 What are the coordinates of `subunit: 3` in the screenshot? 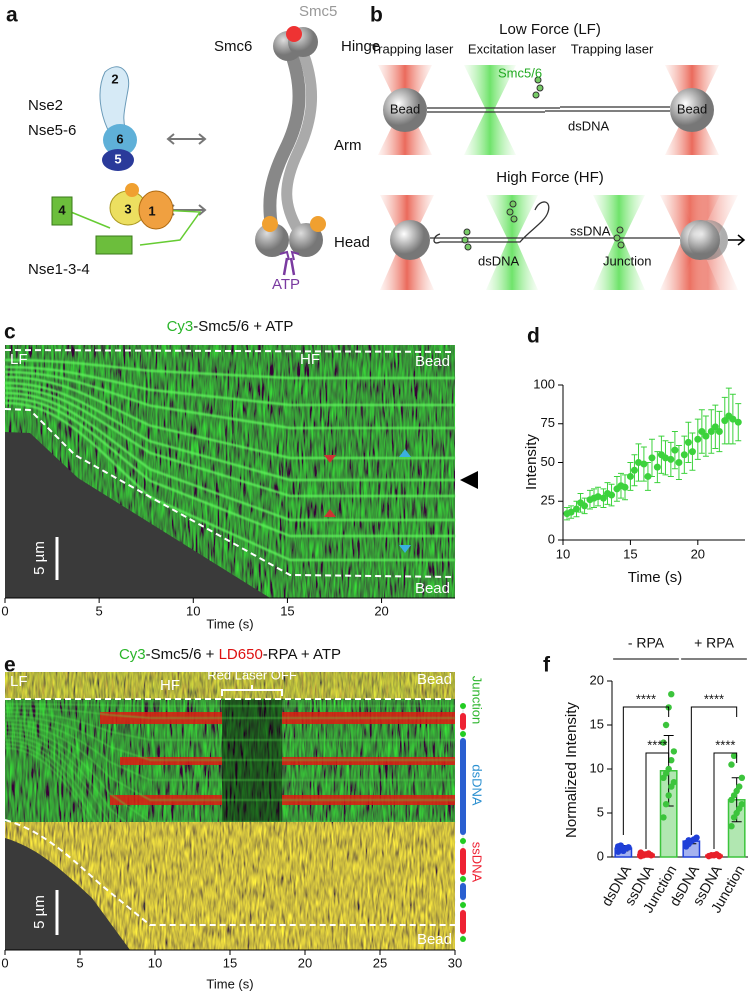 It's located at (127, 208).